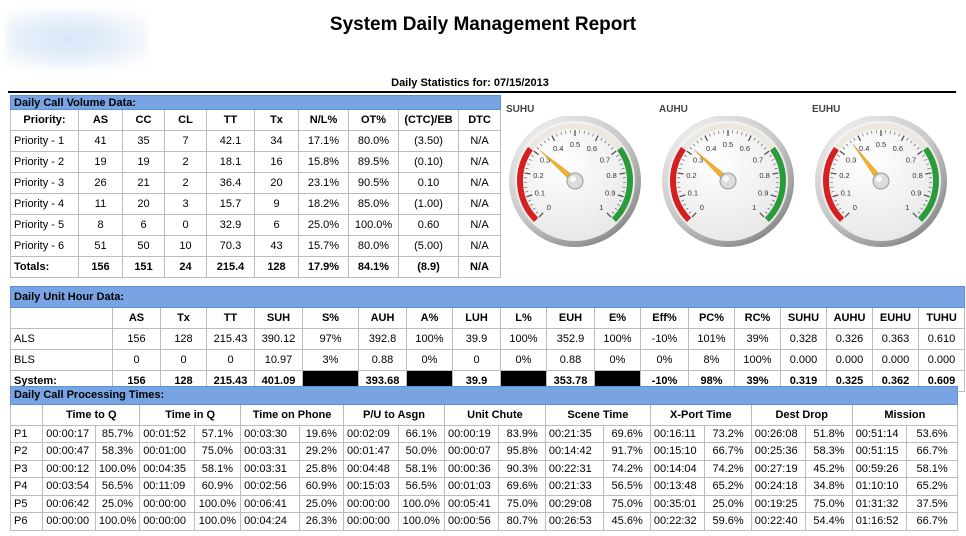  Describe the element at coordinates (217, 433) in the screenshot. I see `table-cell: 57.1%` at that location.